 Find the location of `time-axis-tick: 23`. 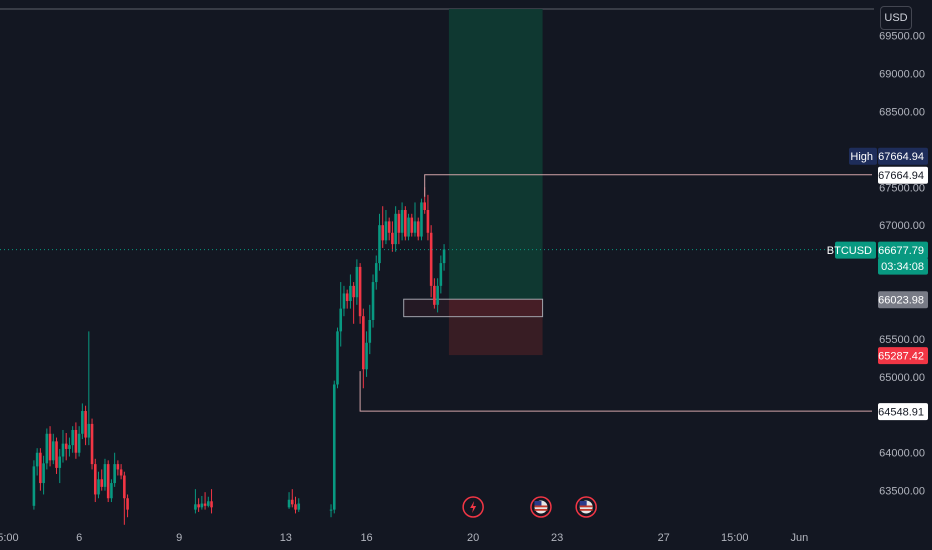

time-axis-tick: 23 is located at coordinates (557, 538).